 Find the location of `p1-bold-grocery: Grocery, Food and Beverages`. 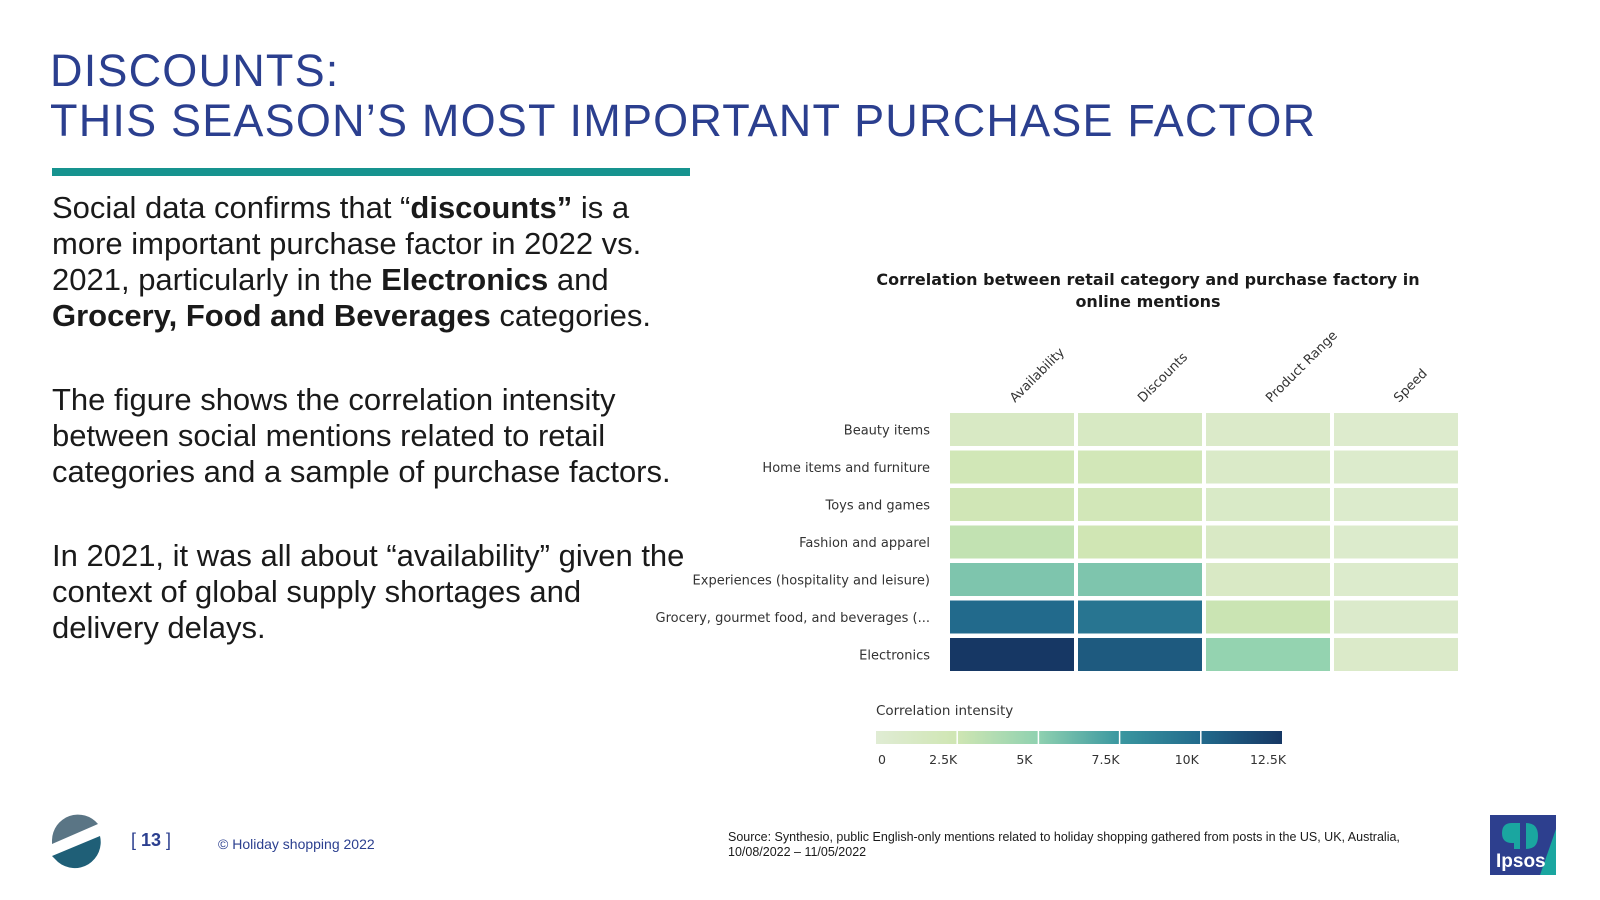

p1-bold-grocery: Grocery, Food and Beverages is located at coordinates (271, 315).